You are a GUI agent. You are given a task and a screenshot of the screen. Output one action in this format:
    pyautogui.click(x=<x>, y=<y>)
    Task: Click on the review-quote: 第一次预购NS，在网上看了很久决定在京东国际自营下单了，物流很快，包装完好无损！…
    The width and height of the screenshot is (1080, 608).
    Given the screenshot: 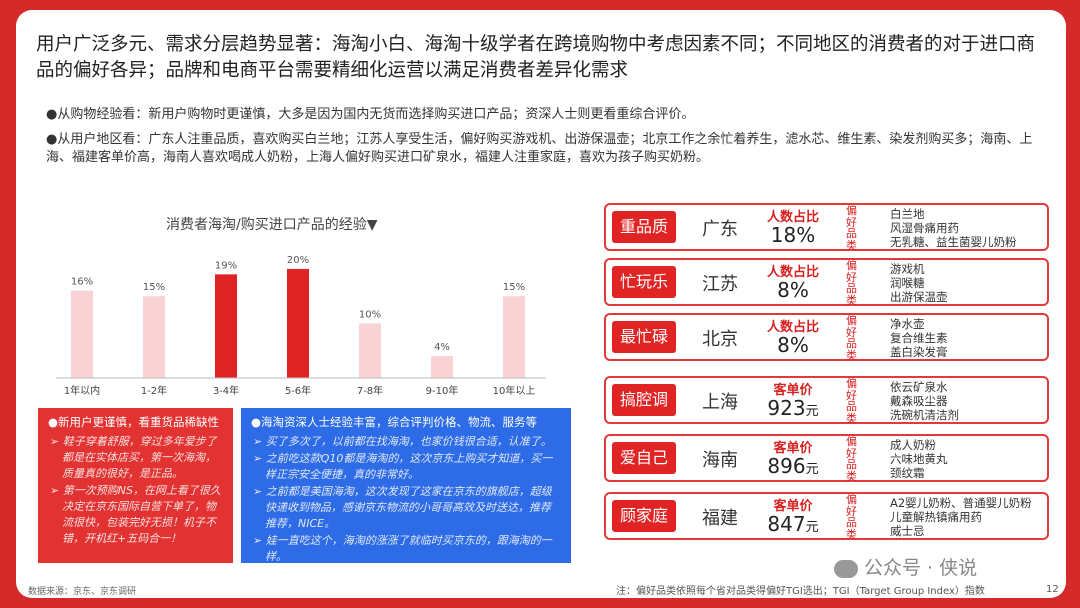 What is the action you would take?
    pyautogui.click(x=142, y=515)
    